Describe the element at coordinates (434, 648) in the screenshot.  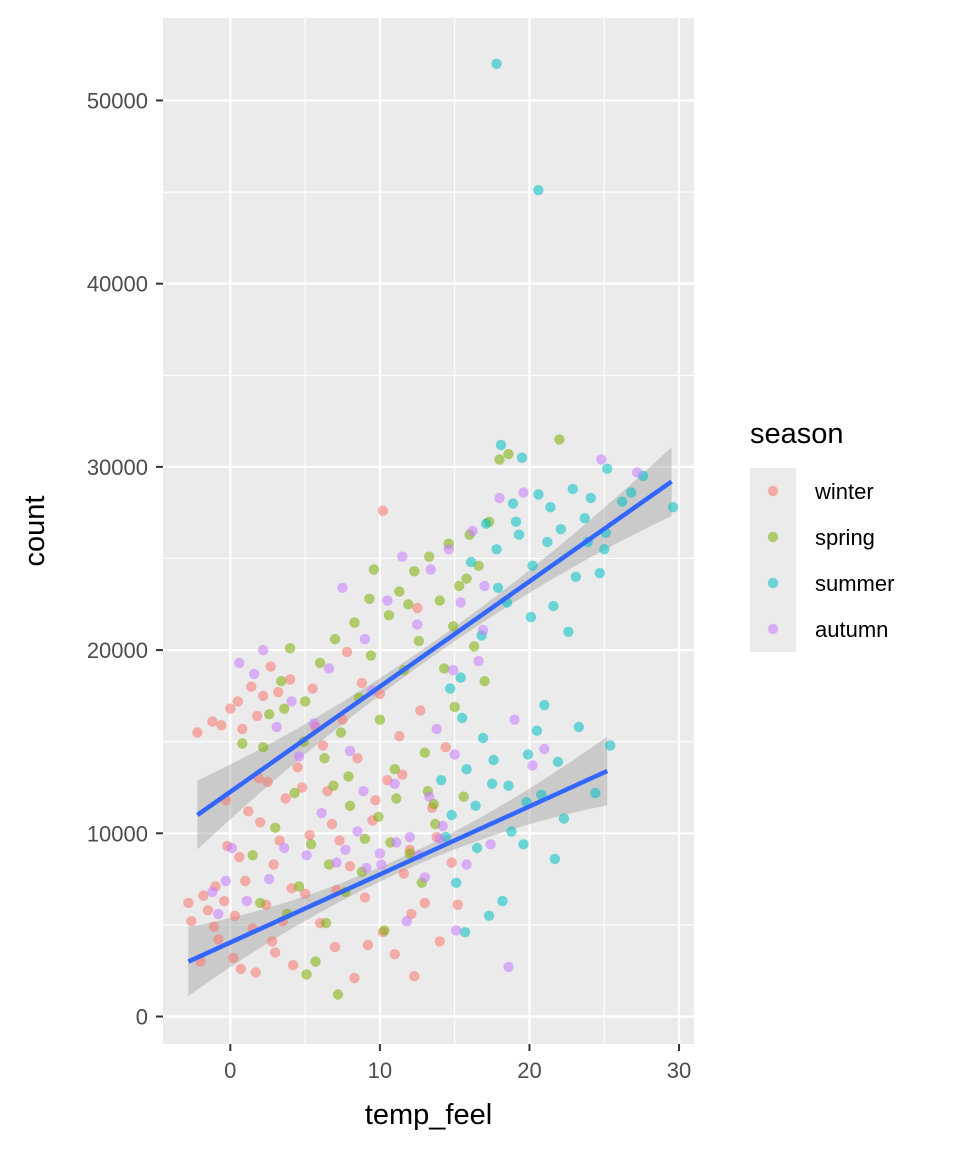
I see `trend-line` at that location.